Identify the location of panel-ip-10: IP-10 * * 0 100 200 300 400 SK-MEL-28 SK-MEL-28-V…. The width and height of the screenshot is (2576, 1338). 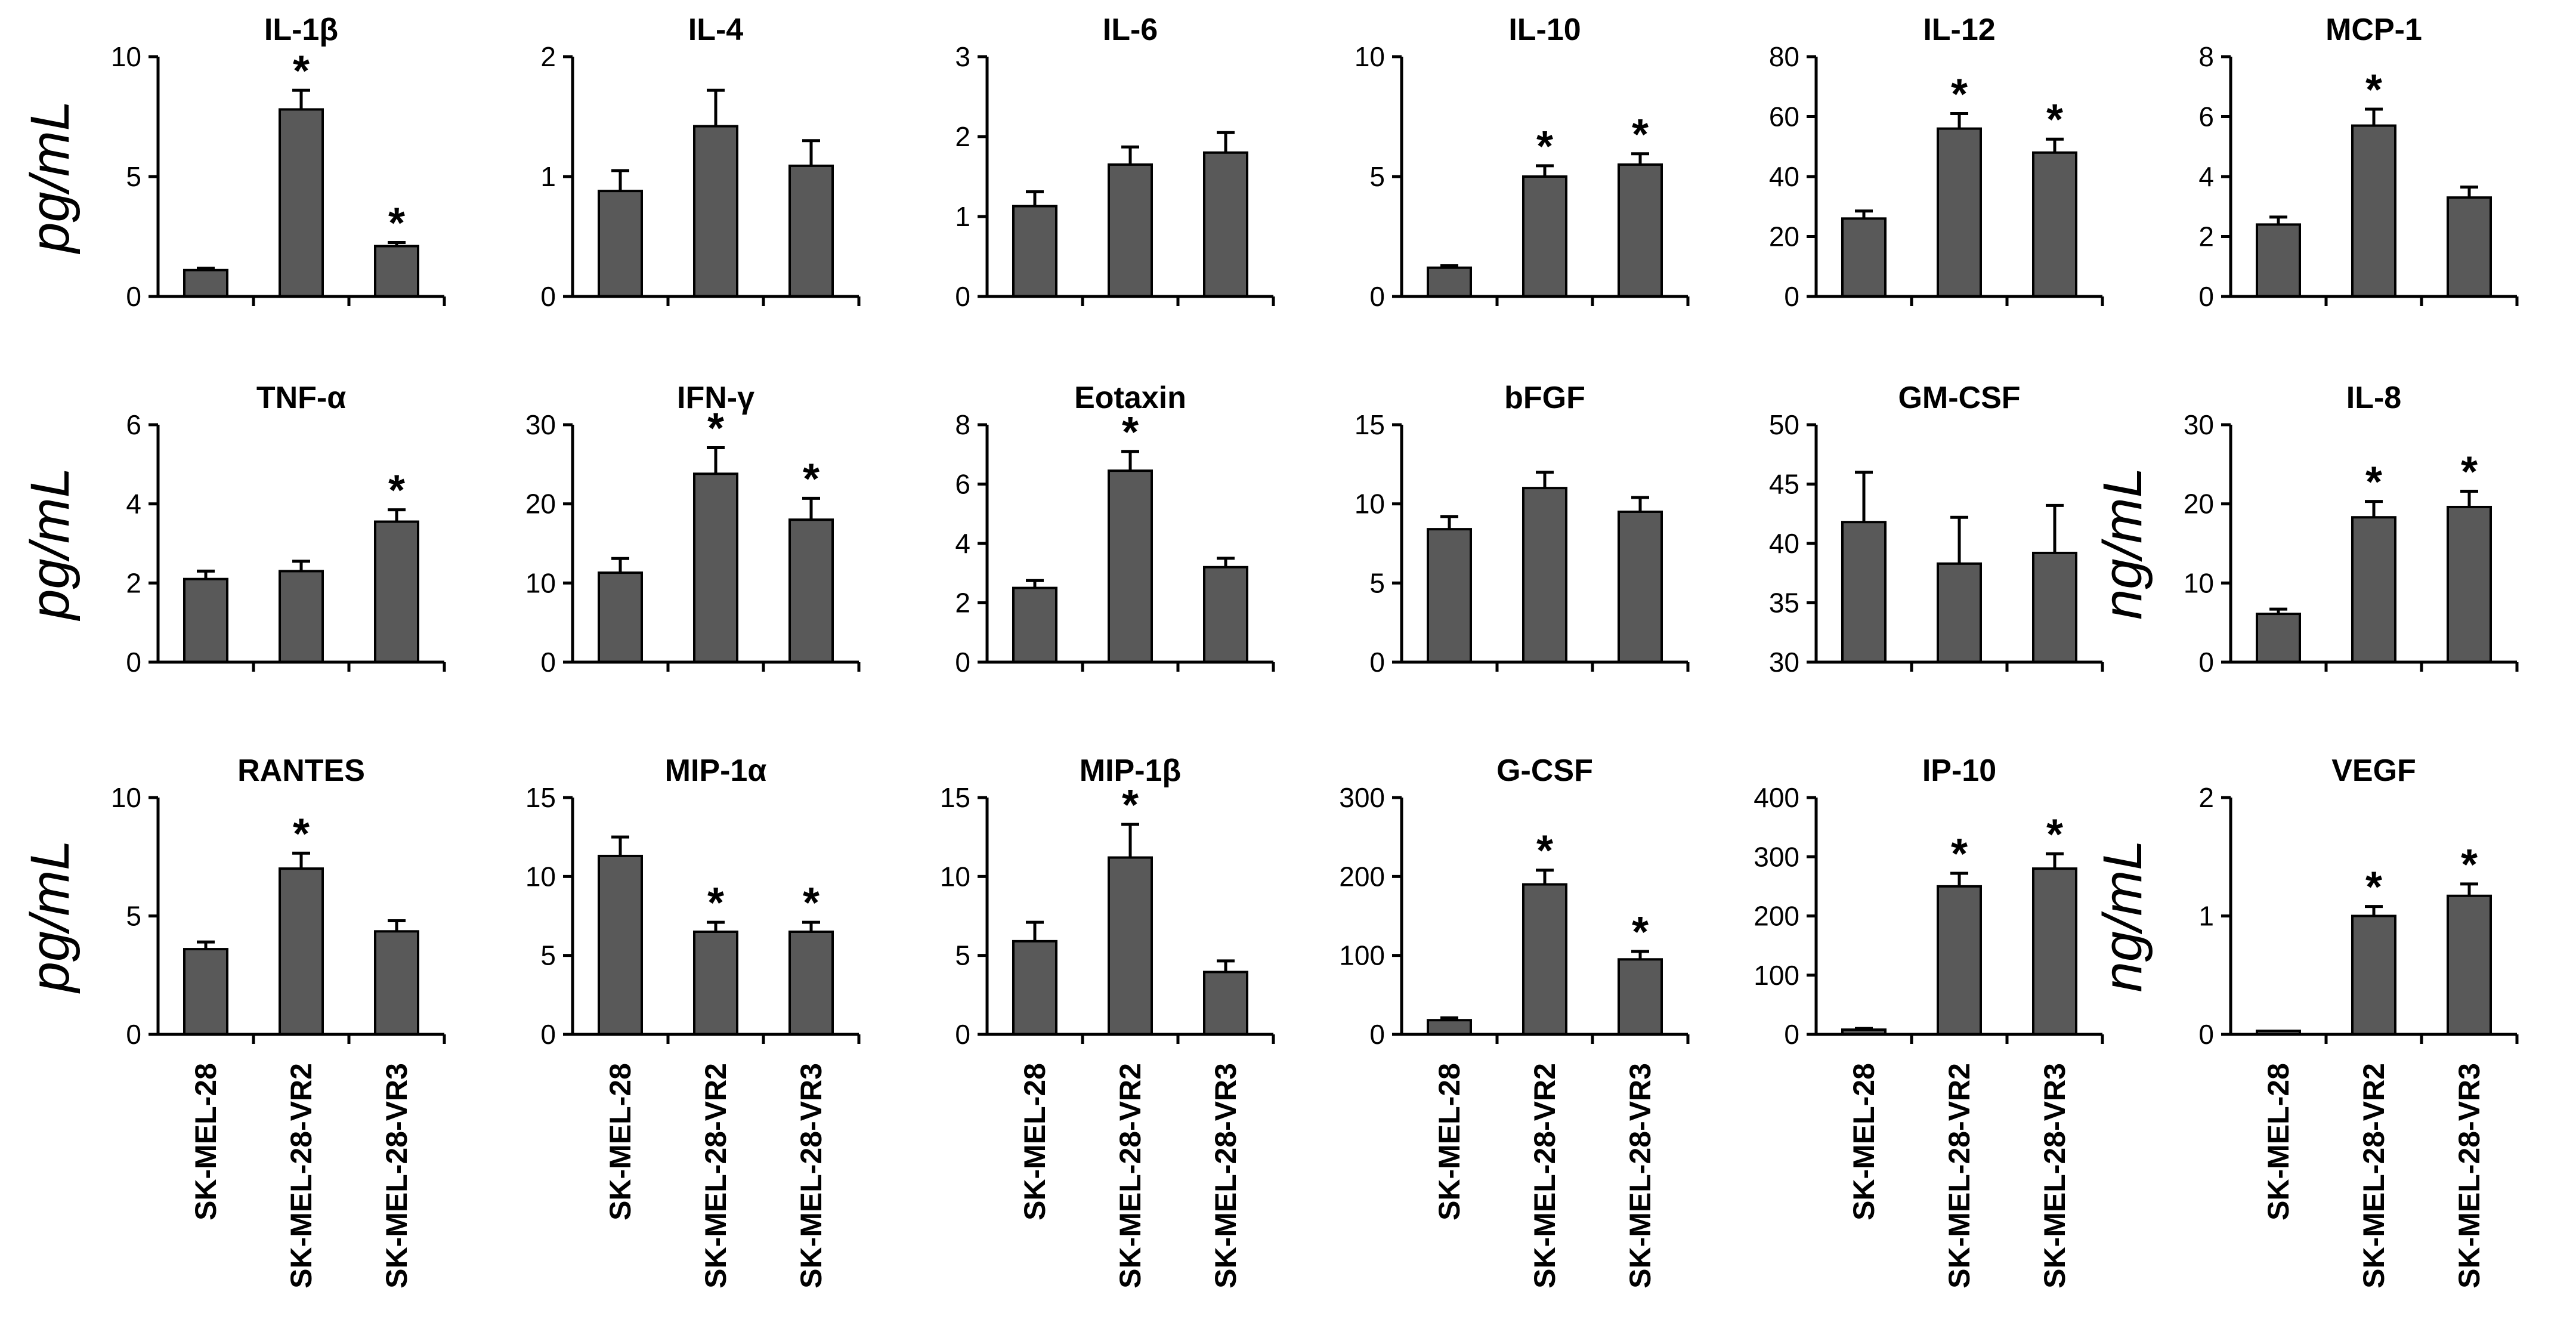
(1929, 1020).